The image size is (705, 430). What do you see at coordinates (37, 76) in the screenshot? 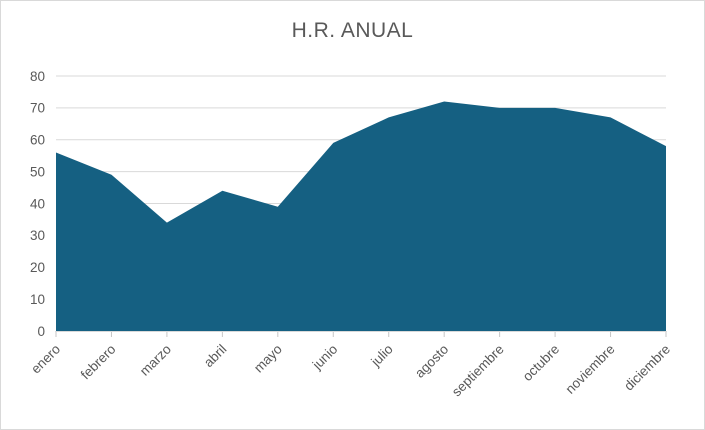
I see `y-tick-label: 80` at bounding box center [37, 76].